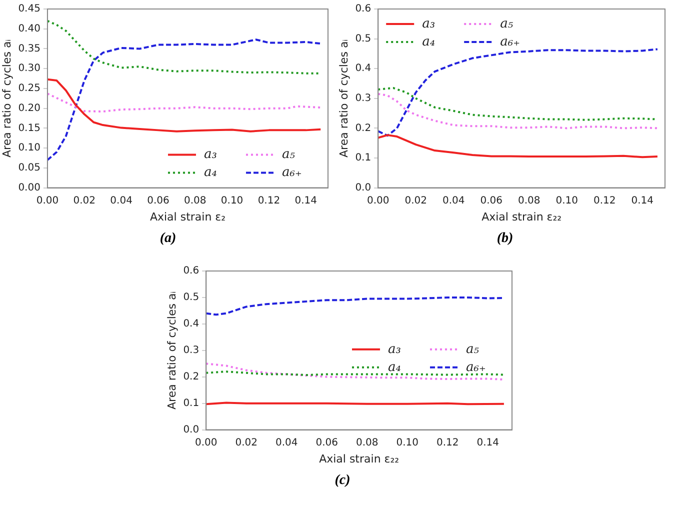 The image size is (673, 508). What do you see at coordinates (29, 88) in the screenshot?
I see `y-tick-label: 0.25` at bounding box center [29, 88].